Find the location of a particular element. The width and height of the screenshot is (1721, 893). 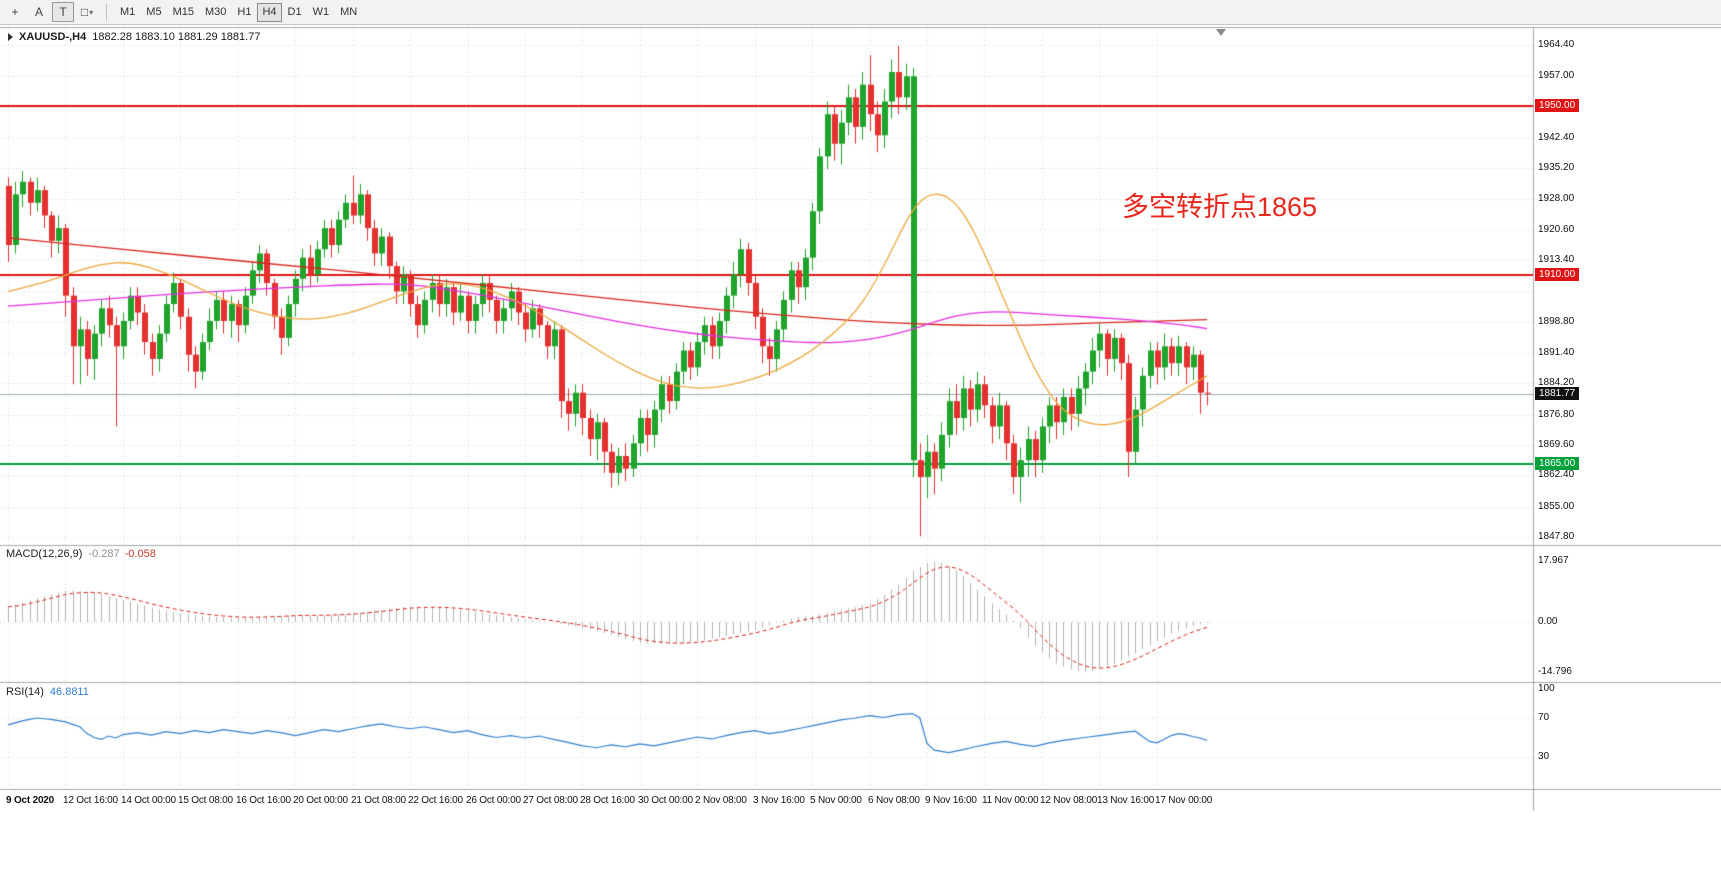

timeframe-button-mn: MN is located at coordinates (349, 12).